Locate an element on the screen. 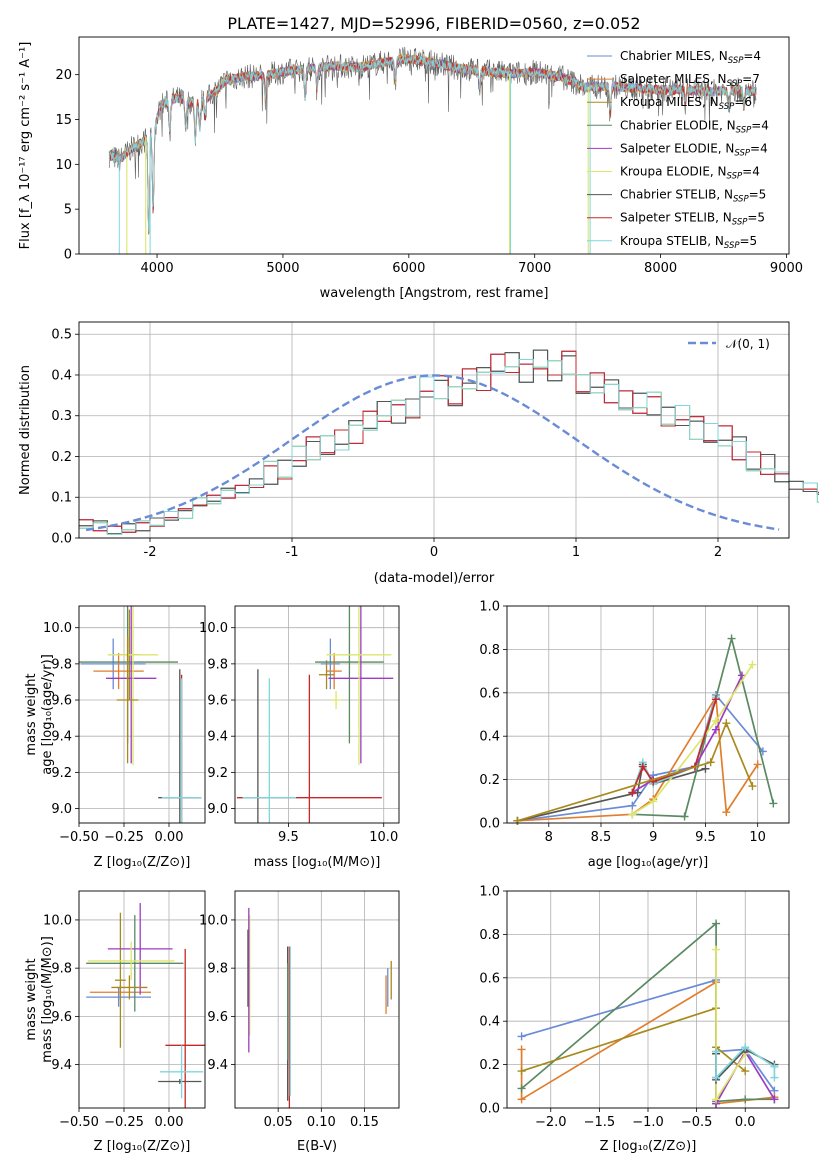 Image resolution: width=819 pixels, height=1170 pixels. legend-label: Salpeter ELODIE, NSSP=4 is located at coordinates (694, 149).